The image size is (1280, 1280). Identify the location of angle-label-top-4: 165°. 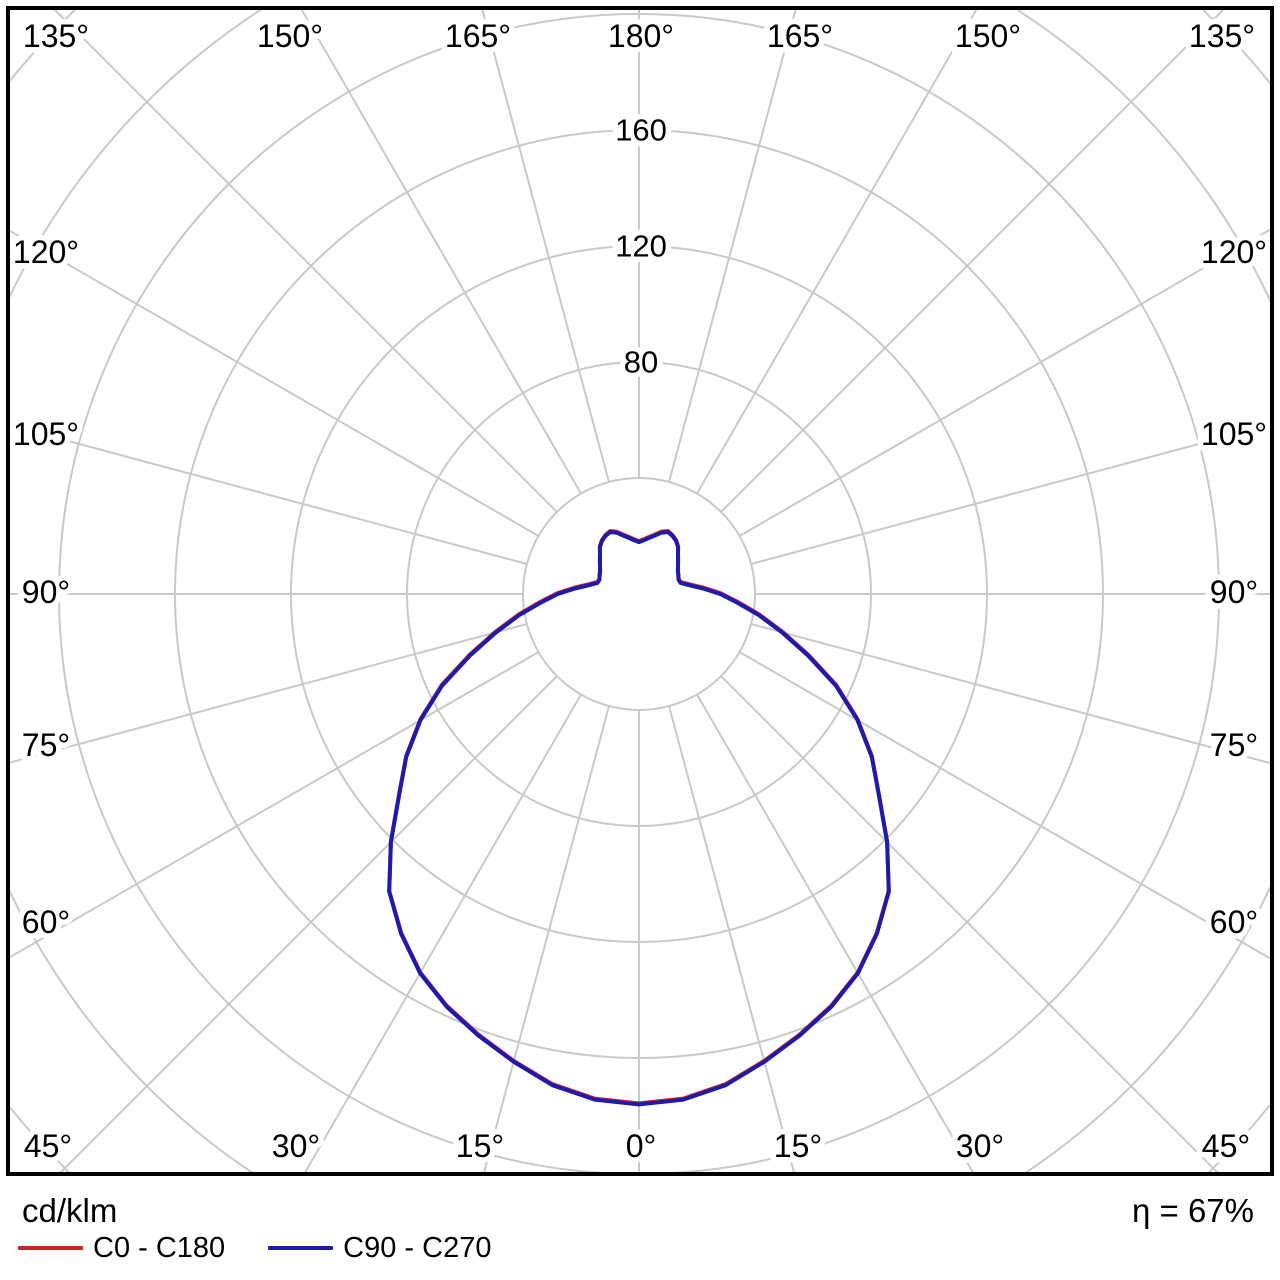
(800, 36).